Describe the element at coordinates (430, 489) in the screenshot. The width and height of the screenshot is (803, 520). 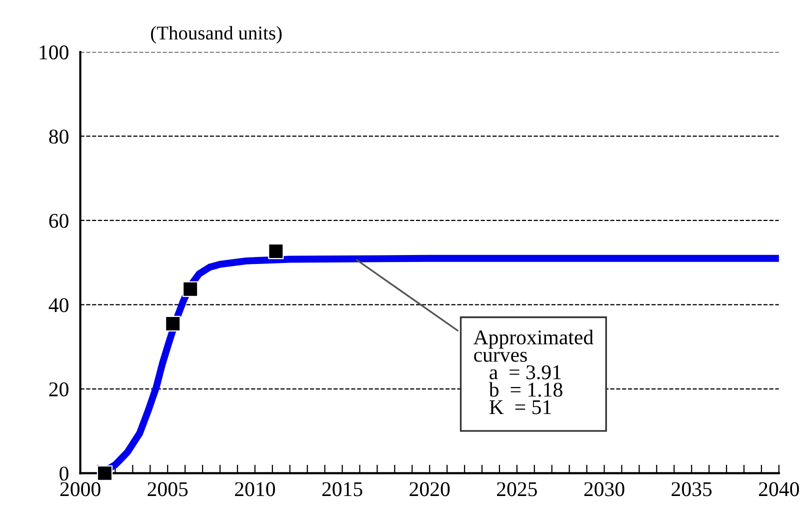
I see `x-tick-label: 2020` at that location.